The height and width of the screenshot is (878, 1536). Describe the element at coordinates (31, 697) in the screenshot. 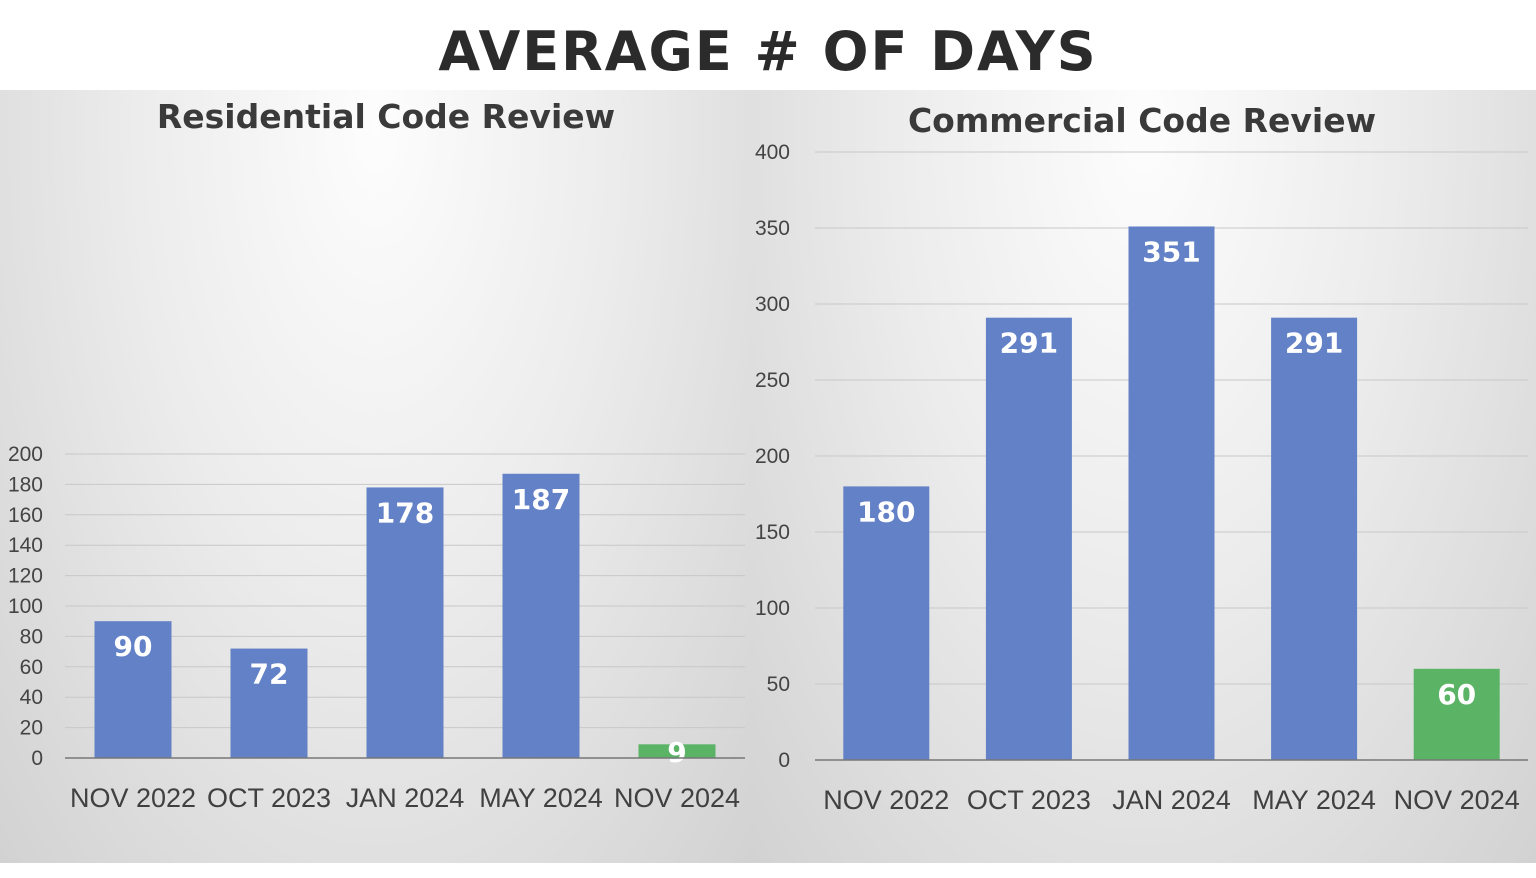

I see `y-tick-label: 40` at that location.